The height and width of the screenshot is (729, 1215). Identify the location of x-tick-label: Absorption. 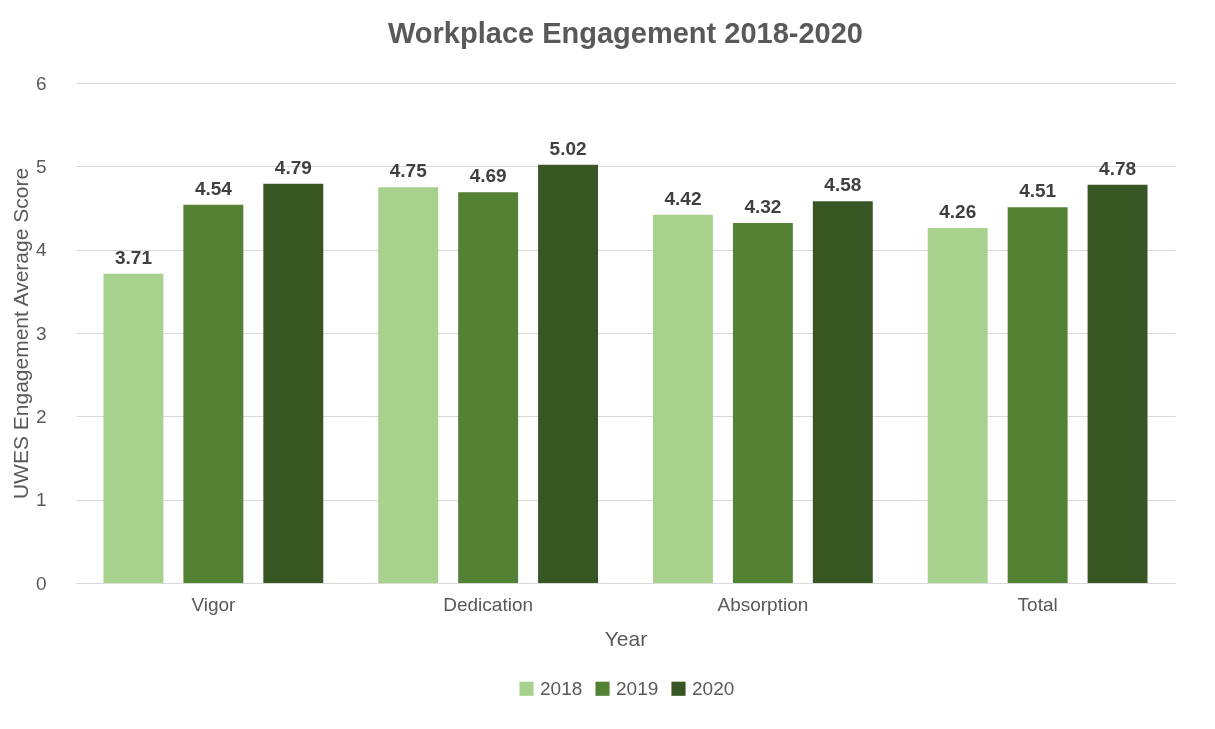
(763, 604).